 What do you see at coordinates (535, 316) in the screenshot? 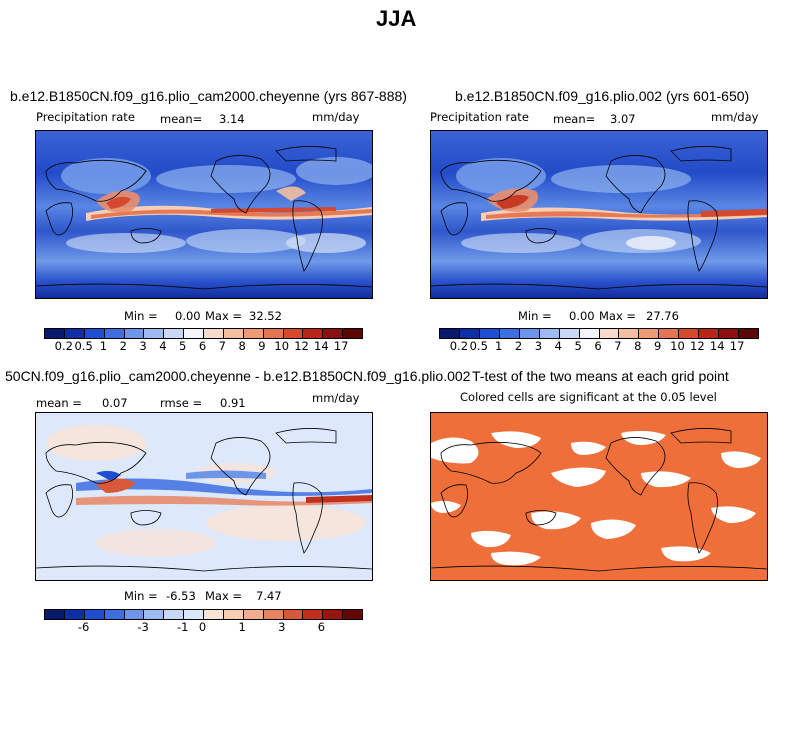
I see `panel2-min-label: Min =` at bounding box center [535, 316].